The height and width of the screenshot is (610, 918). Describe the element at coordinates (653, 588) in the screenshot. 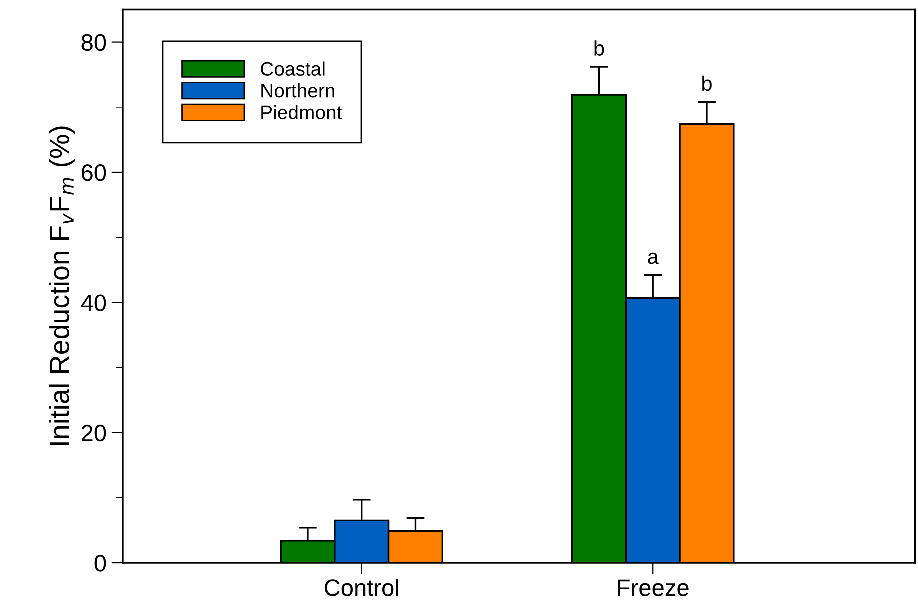

I see `x-tick-label: Freeze` at that location.